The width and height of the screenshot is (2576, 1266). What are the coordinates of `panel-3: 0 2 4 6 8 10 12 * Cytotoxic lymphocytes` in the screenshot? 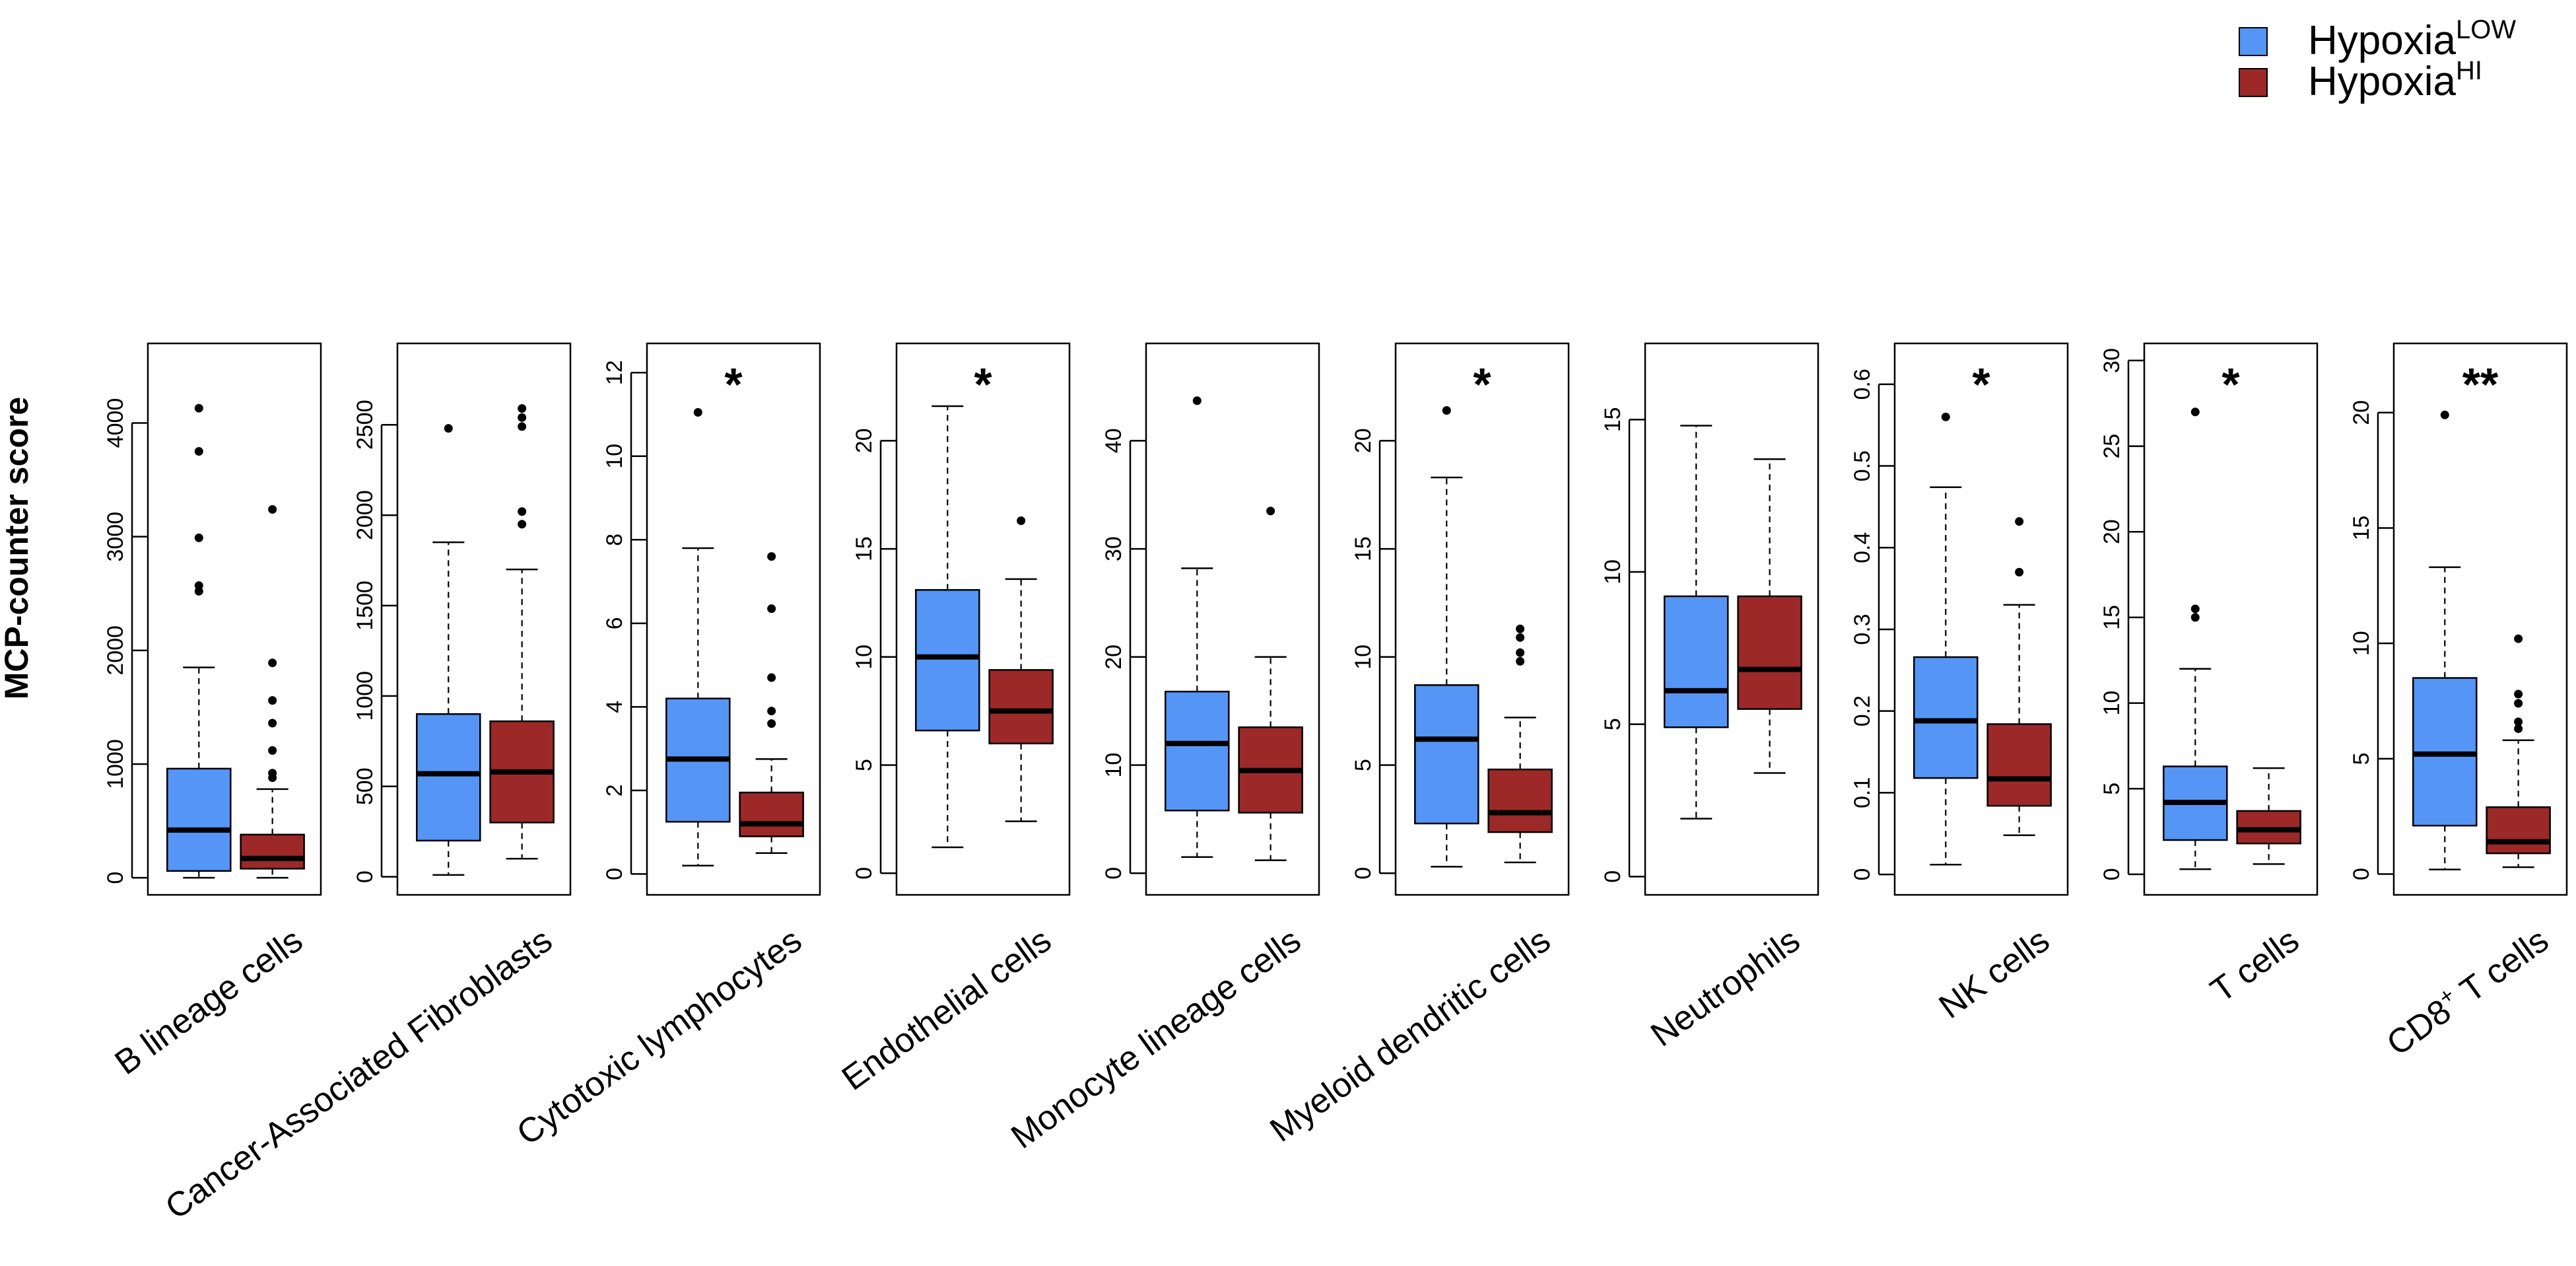 It's located at (666, 747).